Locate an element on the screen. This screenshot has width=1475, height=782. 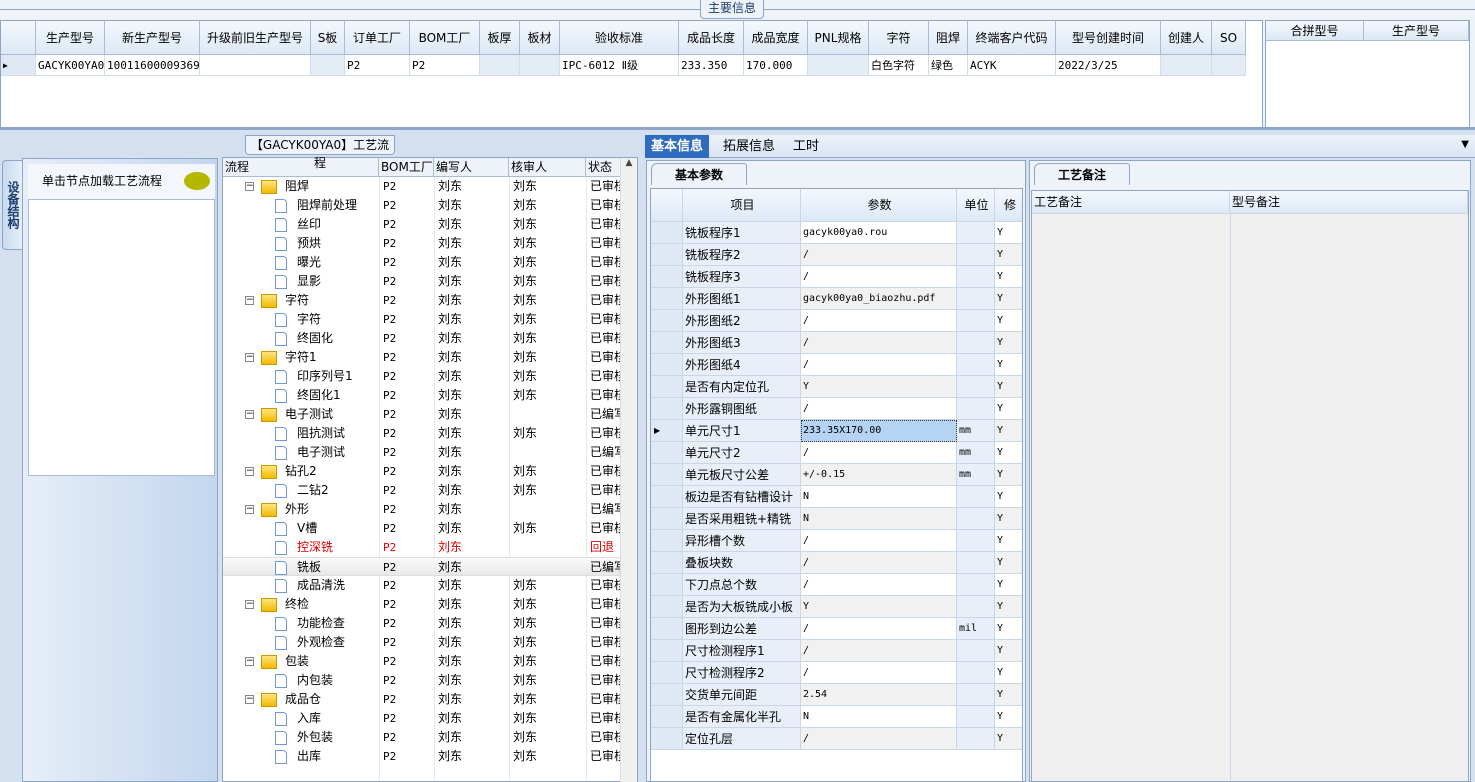
process-name: 成品清洗 is located at coordinates (321, 585).